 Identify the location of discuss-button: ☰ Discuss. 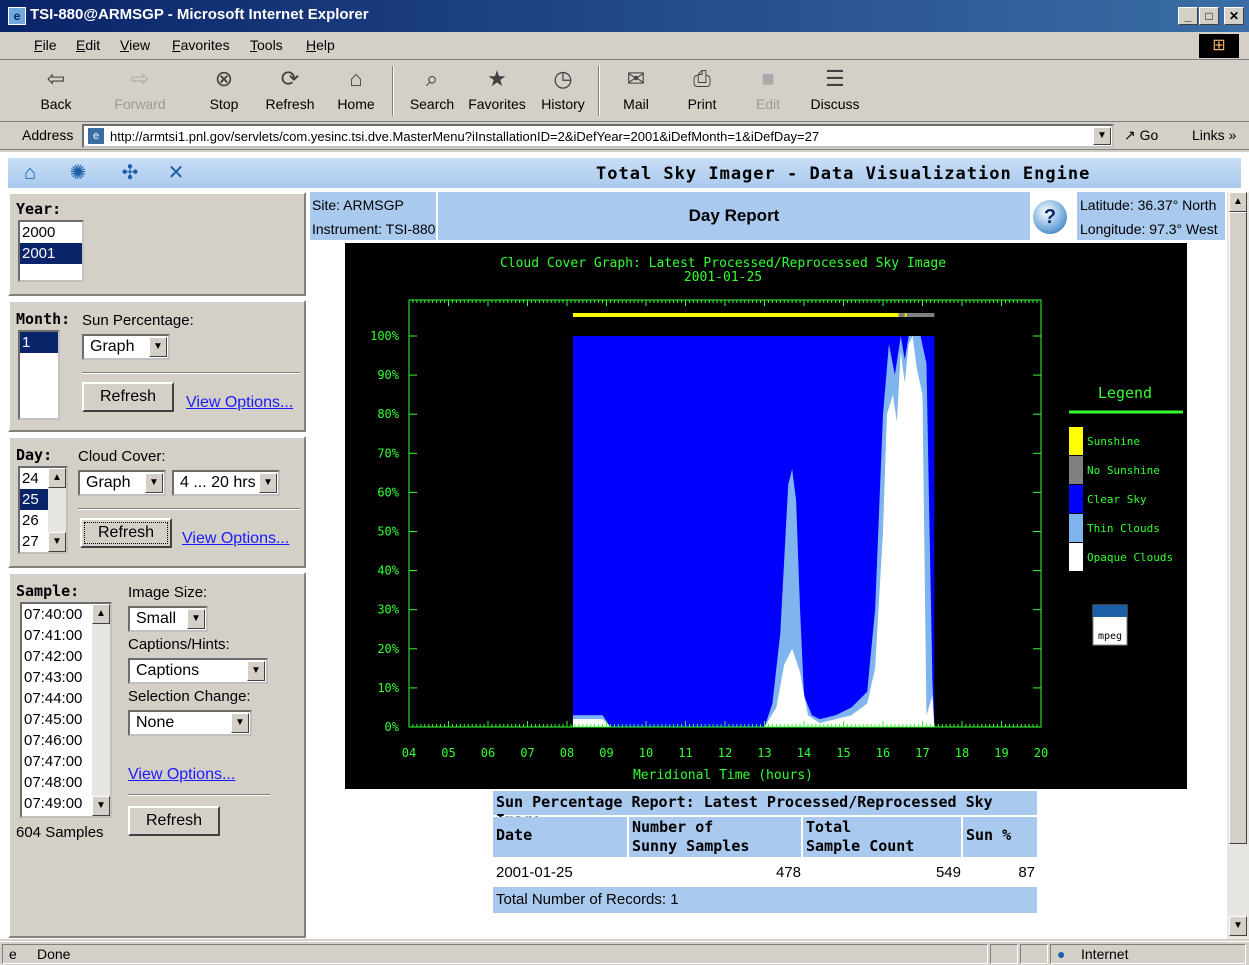
(835, 89).